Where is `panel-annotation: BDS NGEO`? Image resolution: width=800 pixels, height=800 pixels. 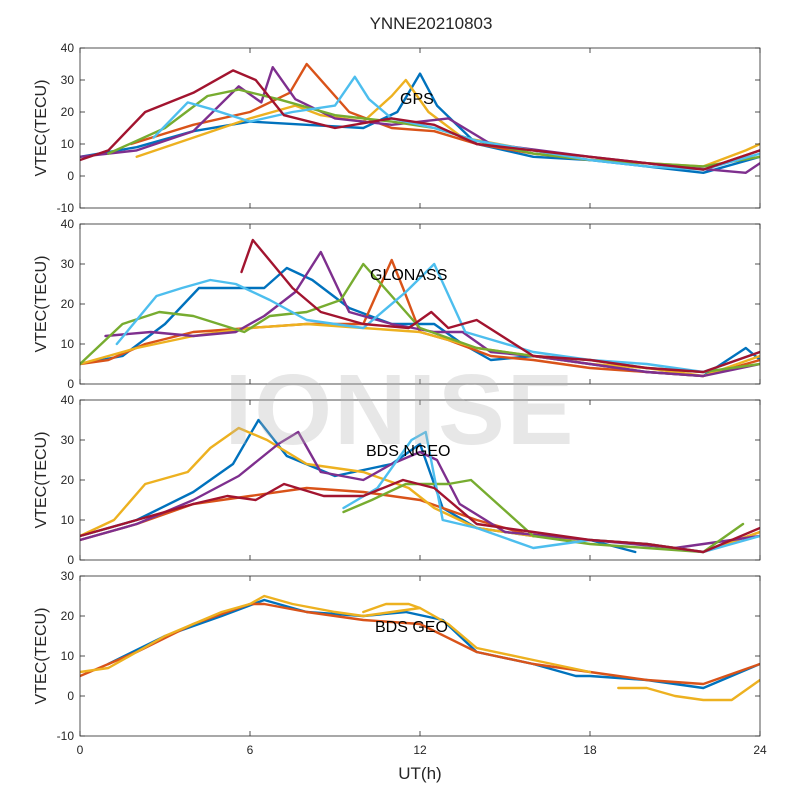
panel-annotation: BDS NGEO is located at coordinates (408, 451).